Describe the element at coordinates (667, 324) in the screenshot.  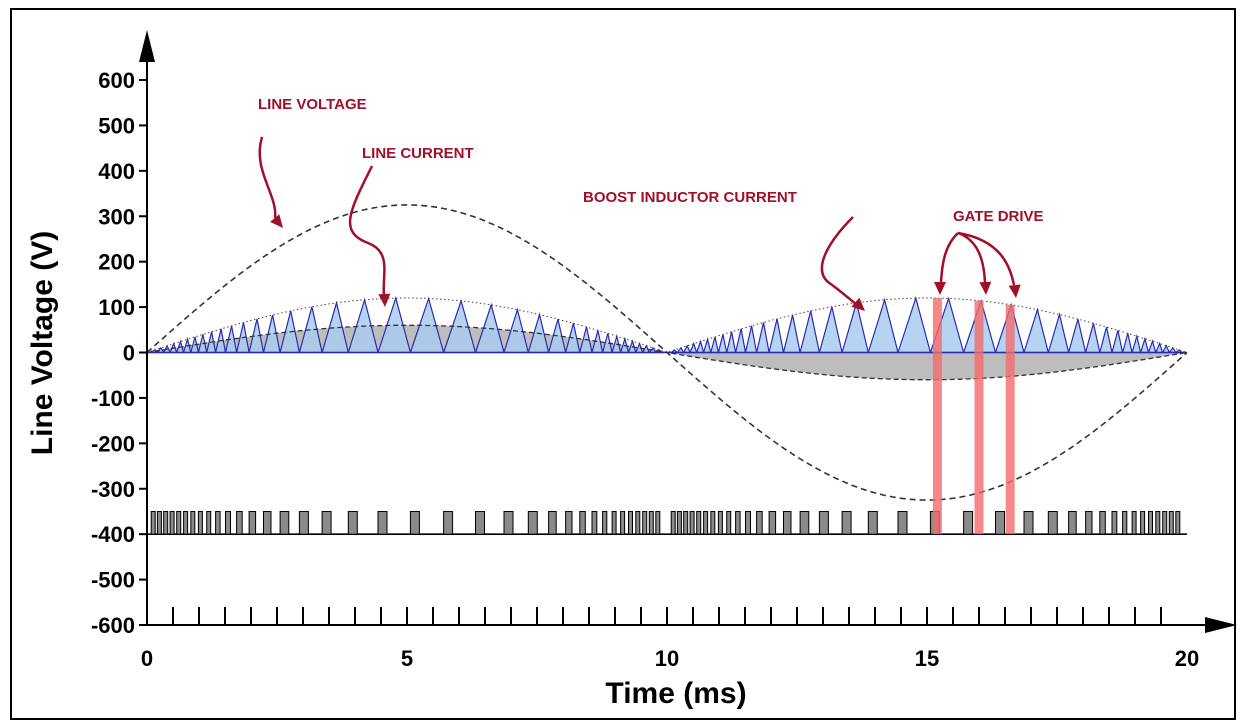
I see `boost-inductor-current-layer` at that location.